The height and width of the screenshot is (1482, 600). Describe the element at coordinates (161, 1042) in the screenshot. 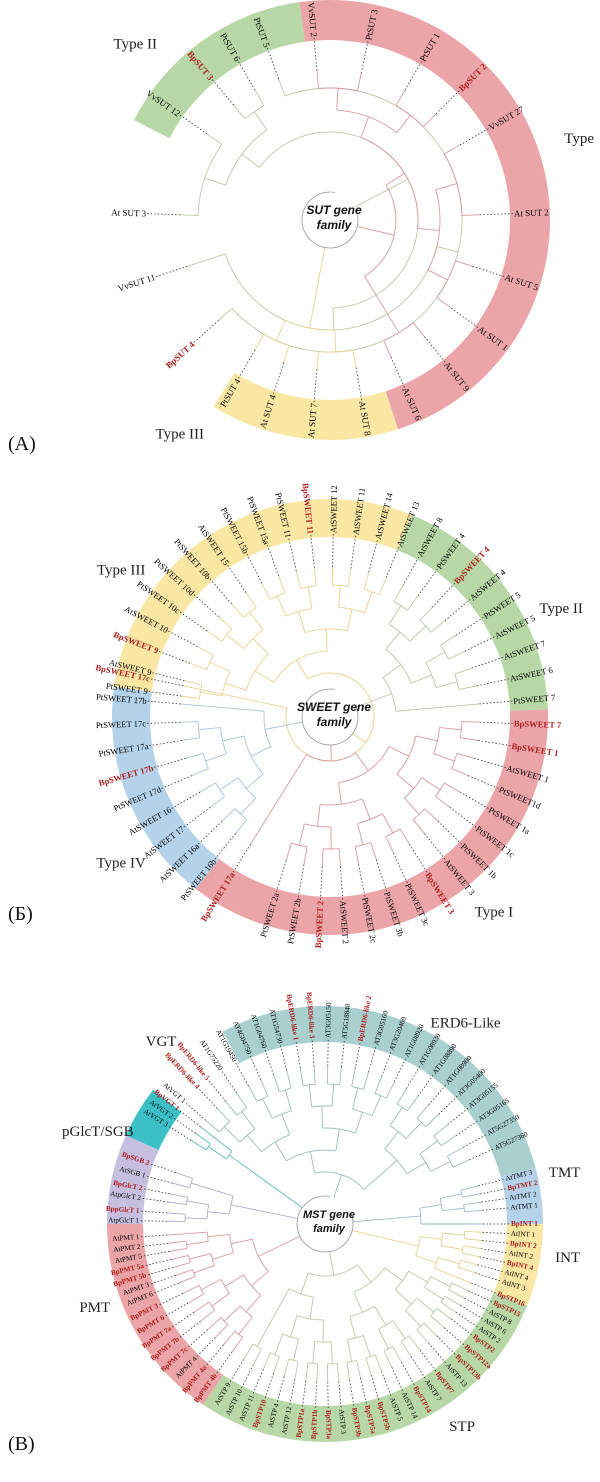

I see `group-label-vgt: VGT` at that location.